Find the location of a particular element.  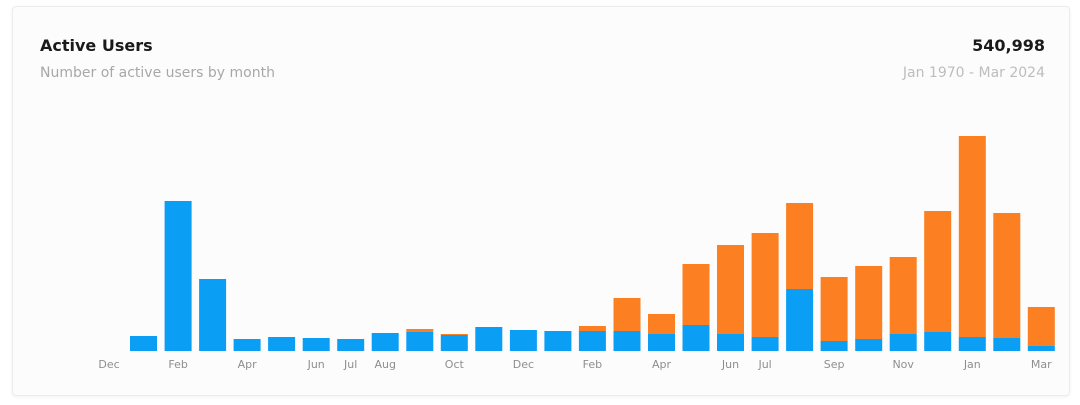

card-title: Active Users is located at coordinates (96, 45).